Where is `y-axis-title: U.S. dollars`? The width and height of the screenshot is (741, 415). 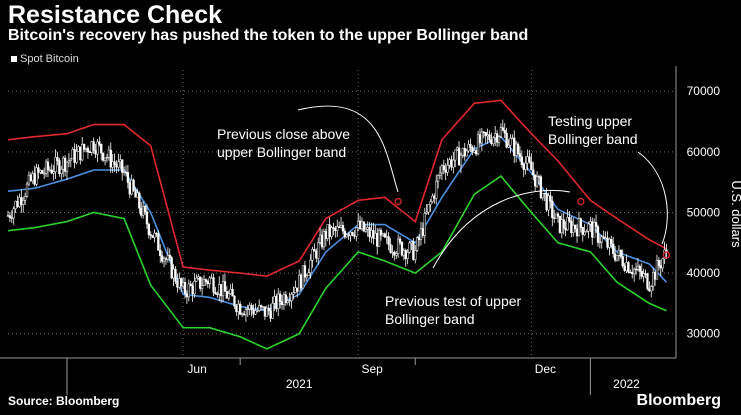
y-axis-title: U.S. dollars is located at coordinates (735, 214).